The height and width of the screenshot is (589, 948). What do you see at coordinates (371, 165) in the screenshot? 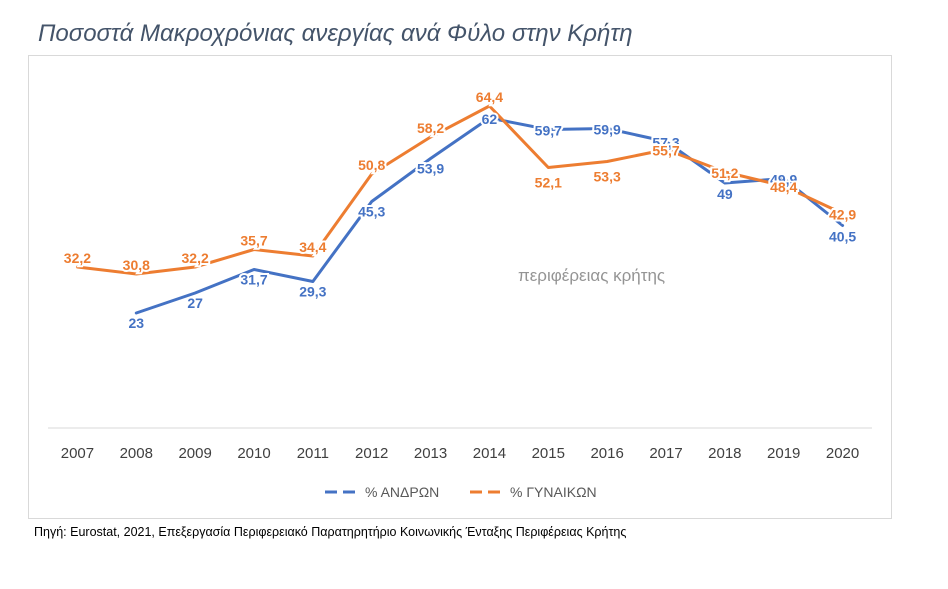
I see `women-data-label: 50,8` at bounding box center [371, 165].